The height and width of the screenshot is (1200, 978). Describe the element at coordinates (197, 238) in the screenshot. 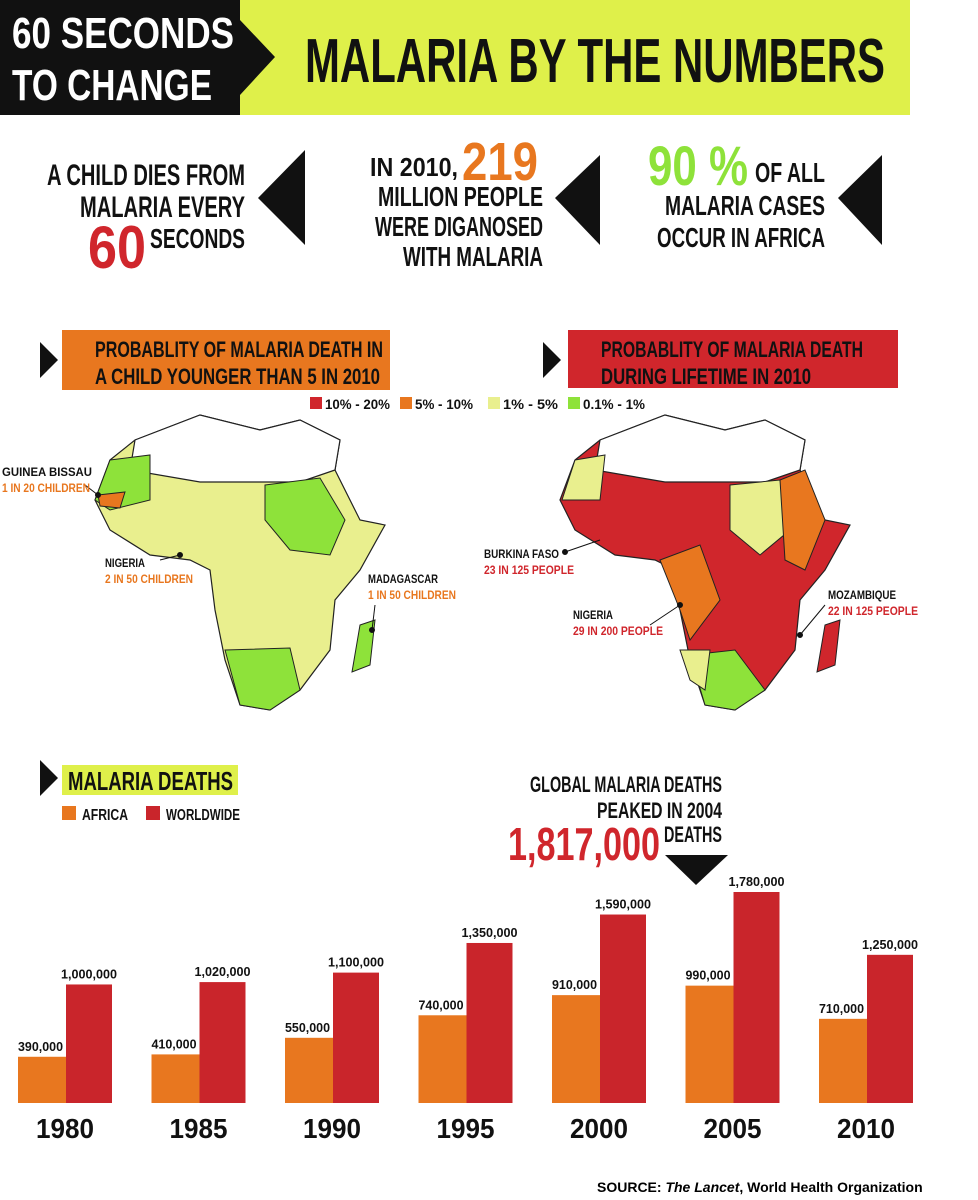

I see `fact-text: SECONDS` at that location.